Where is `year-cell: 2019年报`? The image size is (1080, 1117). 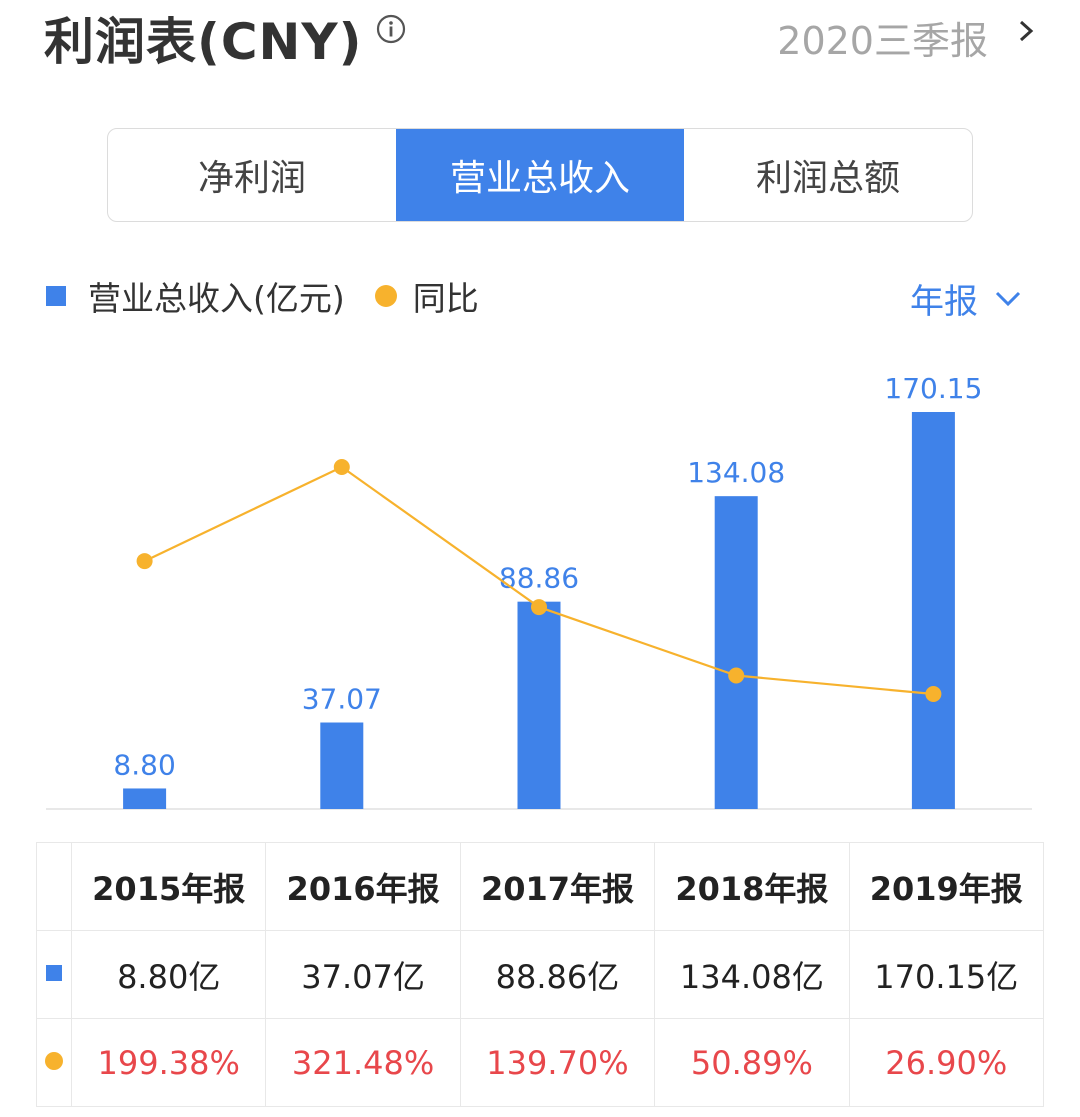 year-cell: 2019年报 is located at coordinates (946, 886).